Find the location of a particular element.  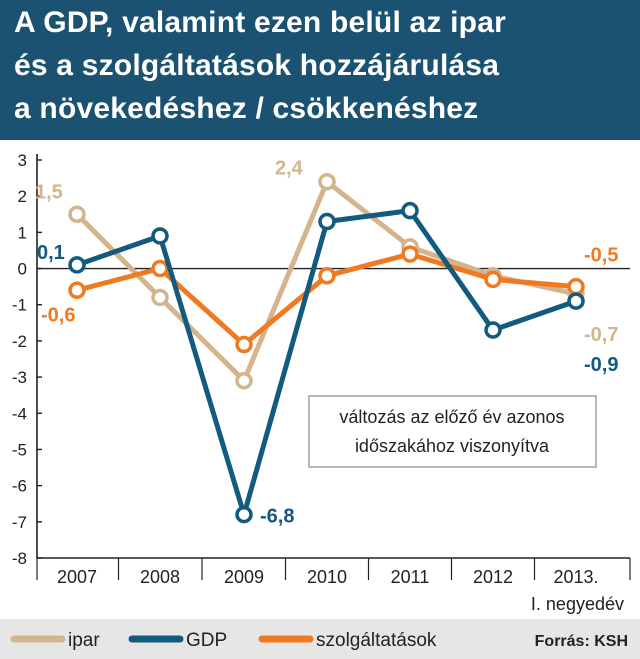

data-label: -0,6 is located at coordinates (58, 315).